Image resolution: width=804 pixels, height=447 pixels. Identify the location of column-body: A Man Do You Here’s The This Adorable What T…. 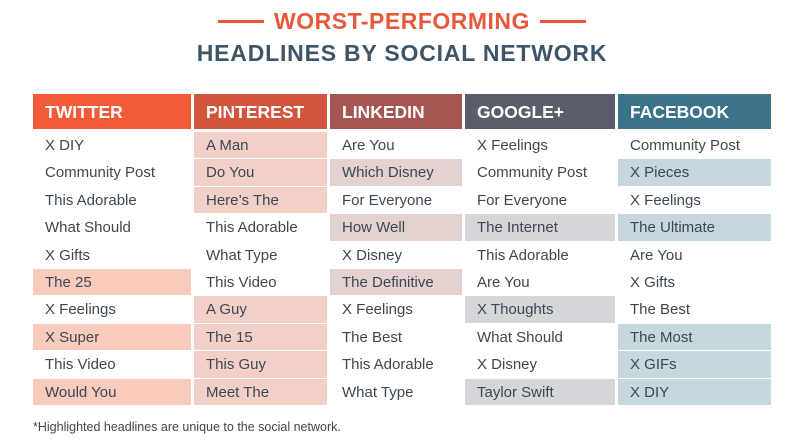
(260, 269).